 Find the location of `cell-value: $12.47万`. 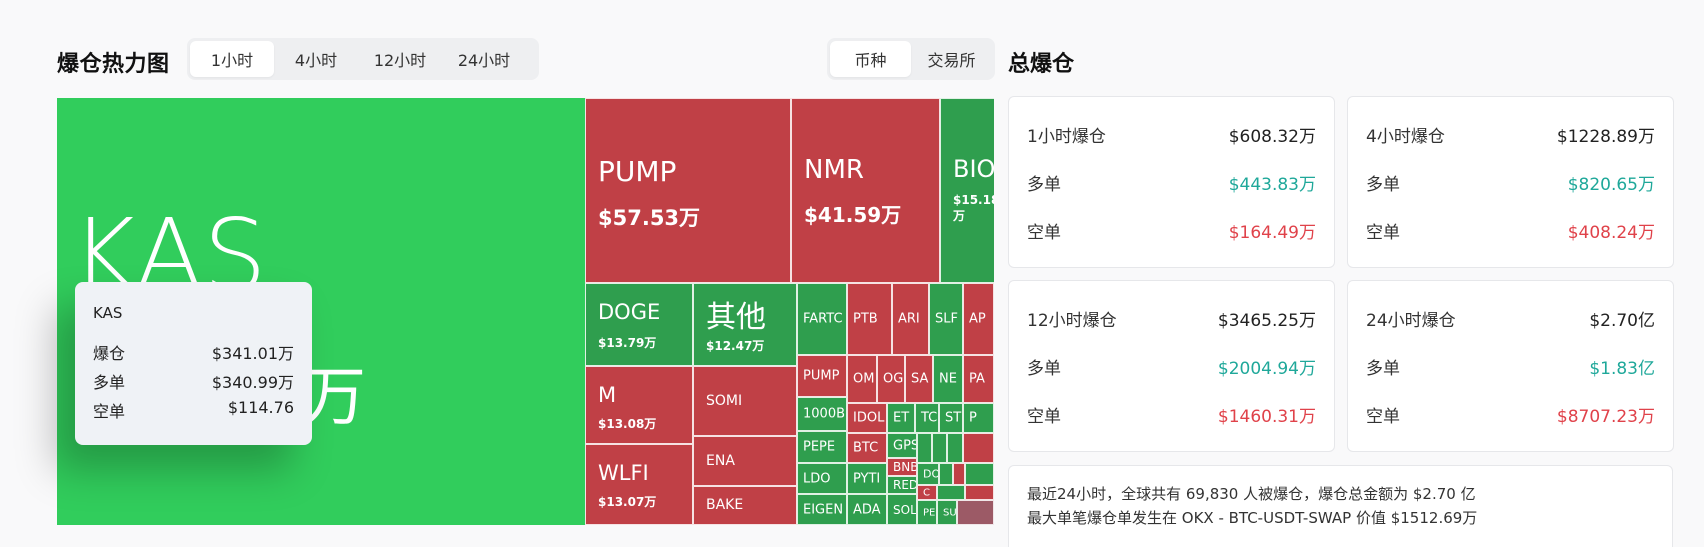

cell-value: $12.47万 is located at coordinates (735, 346).